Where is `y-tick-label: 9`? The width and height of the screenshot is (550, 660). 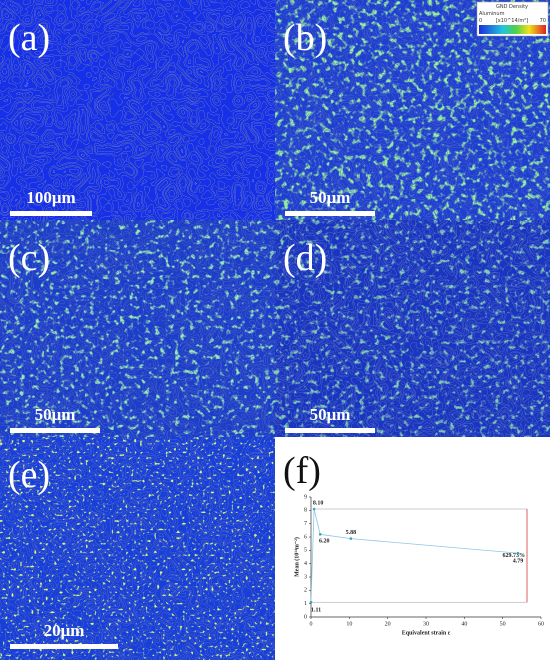
y-tick-label: 9 is located at coordinates (305, 497).